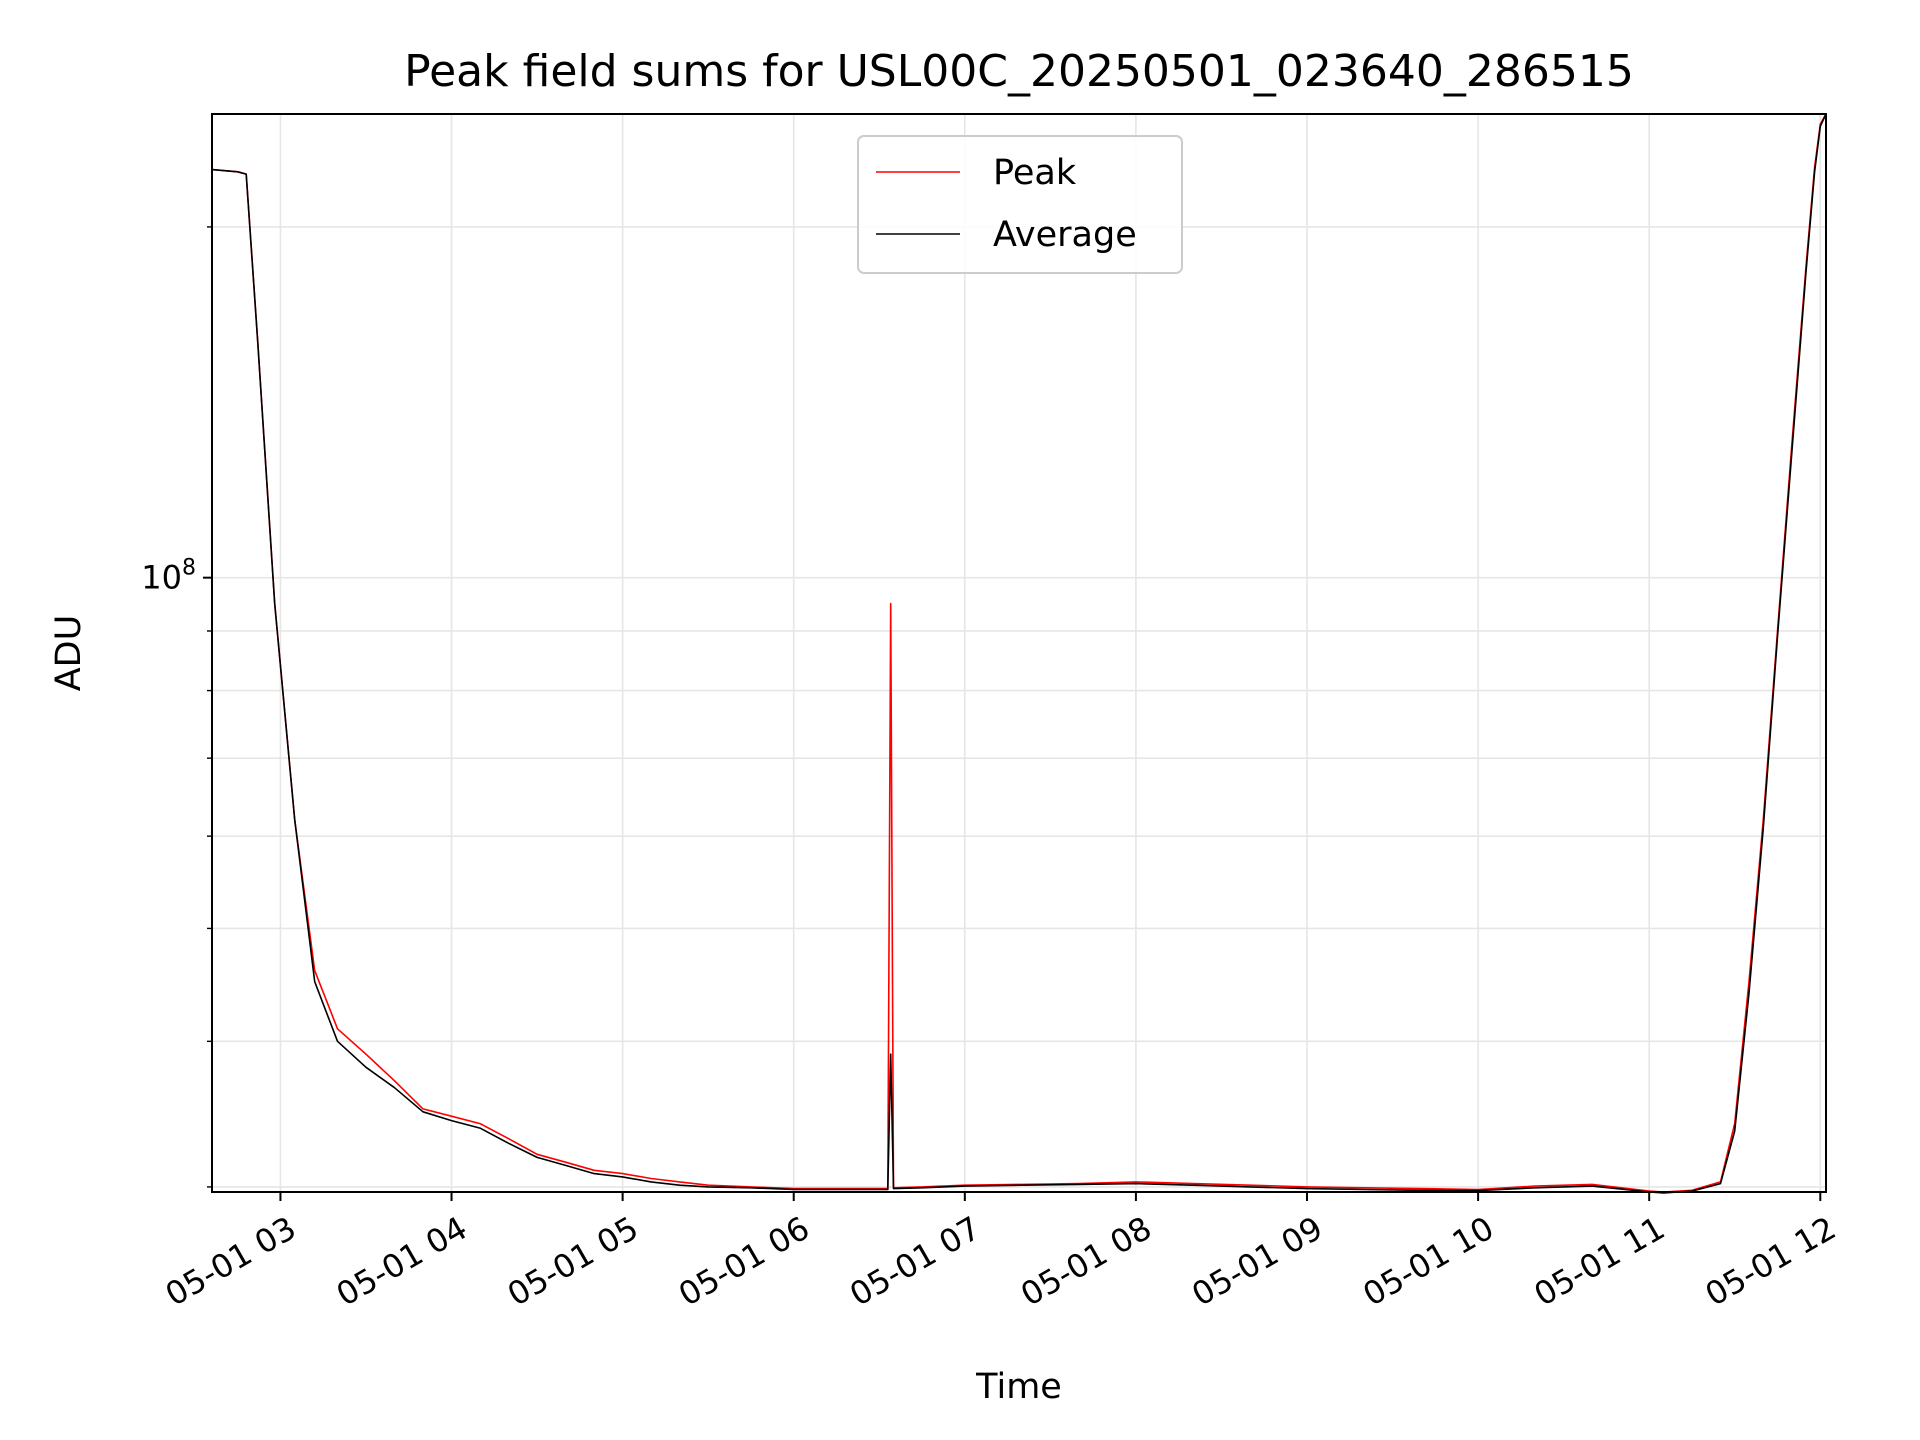 This screenshot has height=1440, width=1920. I want to click on legend: Peak Average, so click(1020, 204).